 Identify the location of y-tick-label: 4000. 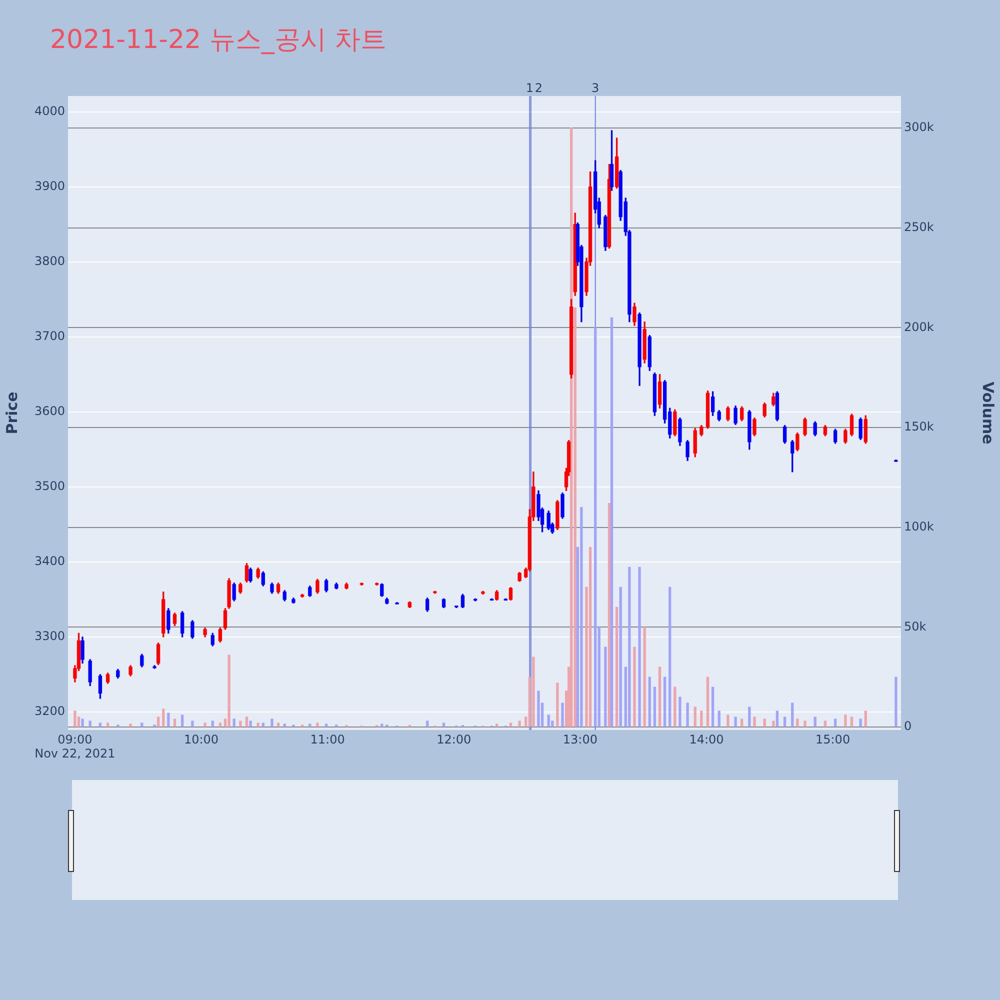
(49, 111).